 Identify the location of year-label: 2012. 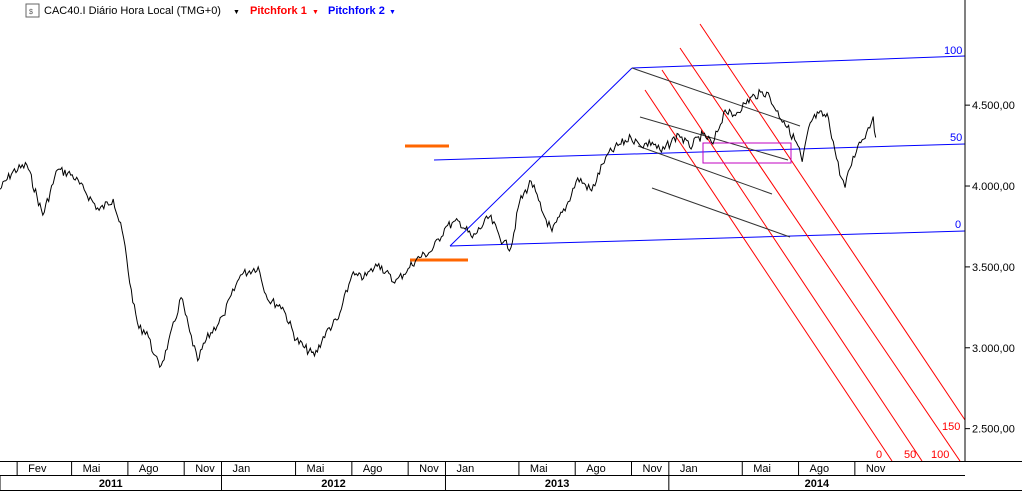
(333, 484).